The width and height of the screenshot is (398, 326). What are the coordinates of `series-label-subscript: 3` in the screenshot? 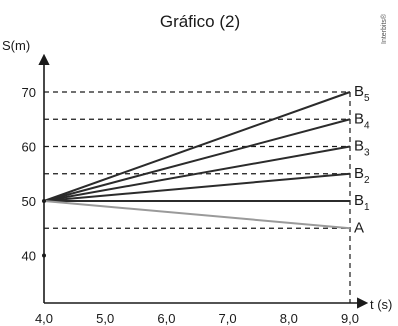 It's located at (367, 153).